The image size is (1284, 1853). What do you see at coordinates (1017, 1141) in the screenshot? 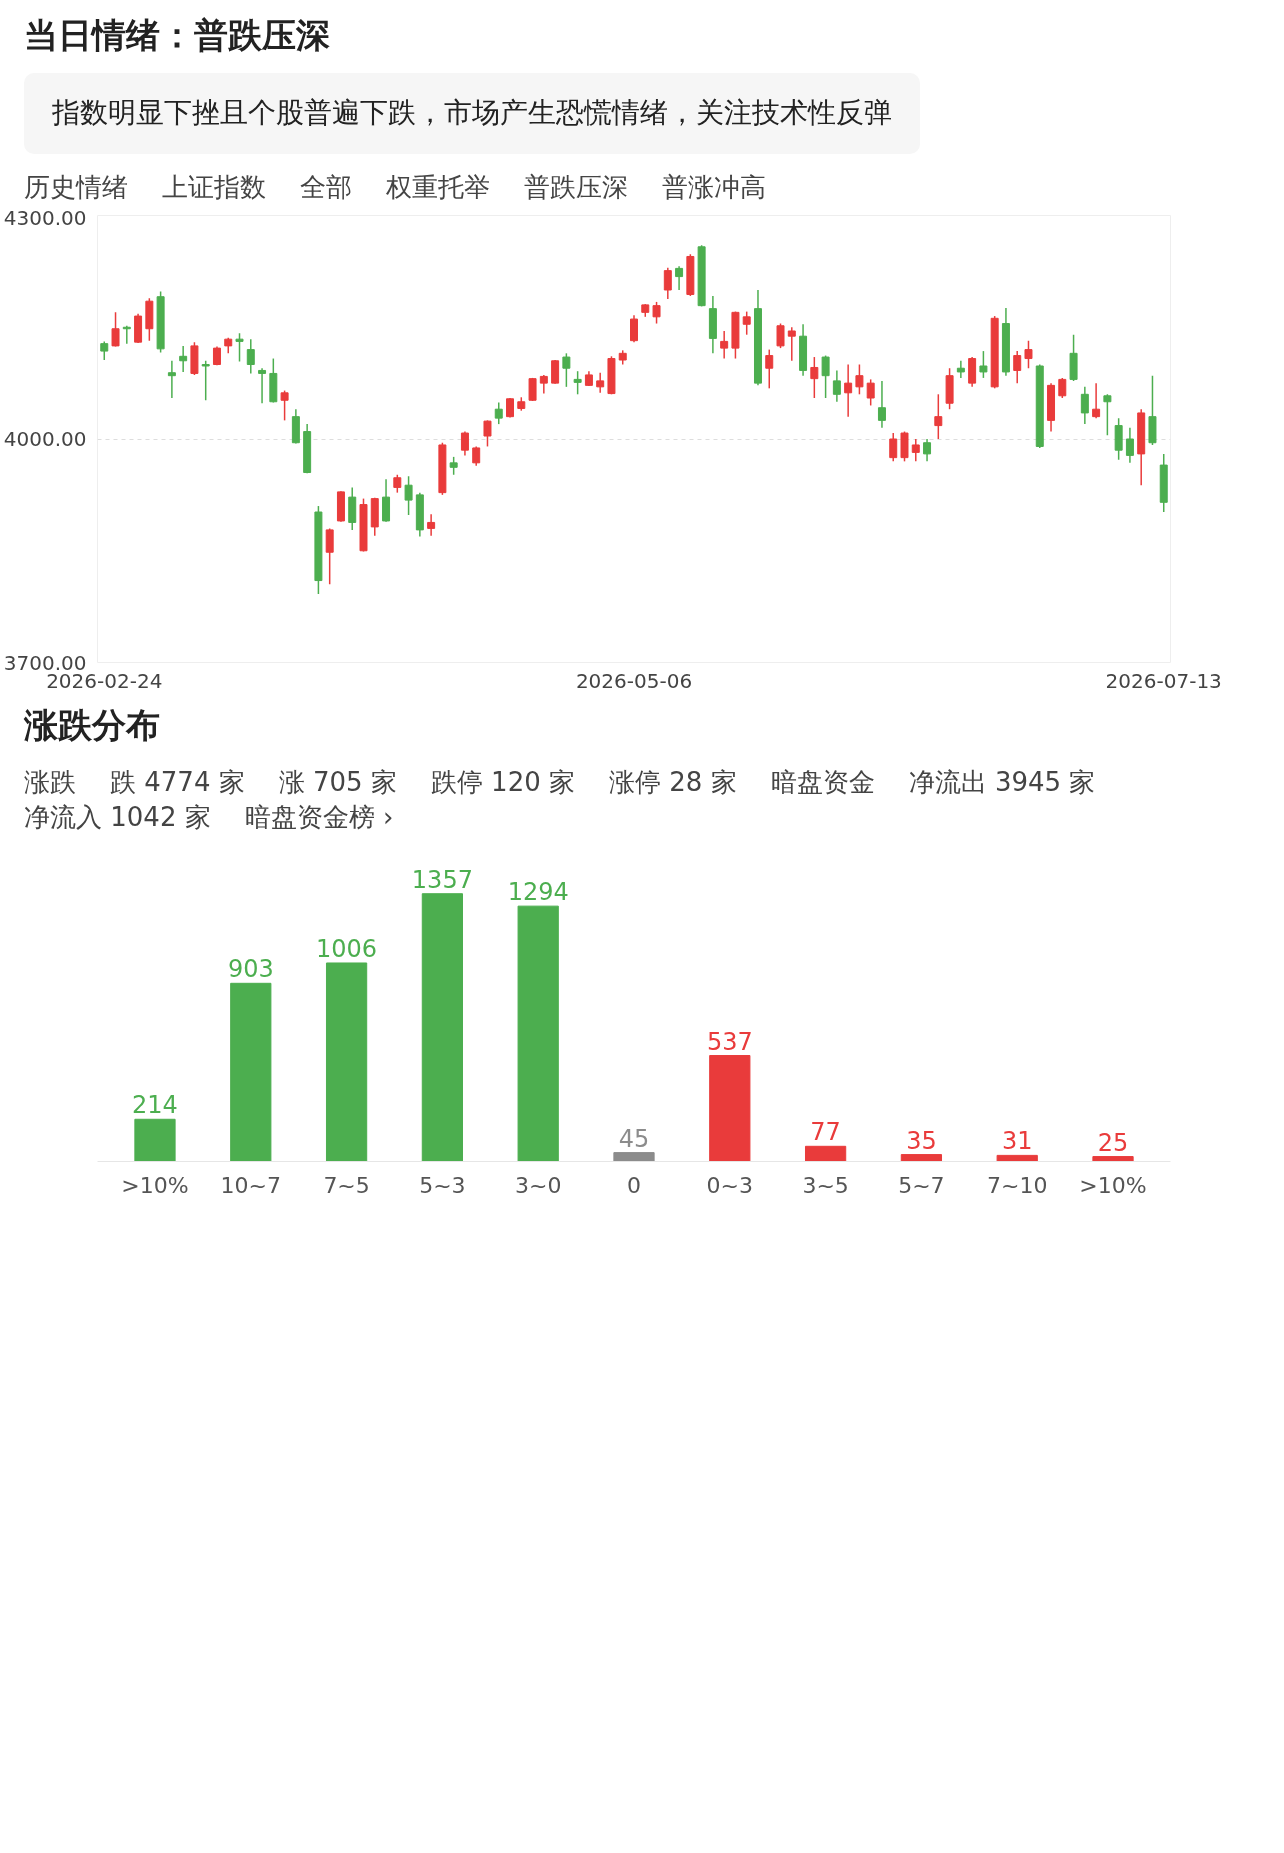
I see `data-label: 31` at bounding box center [1017, 1141].